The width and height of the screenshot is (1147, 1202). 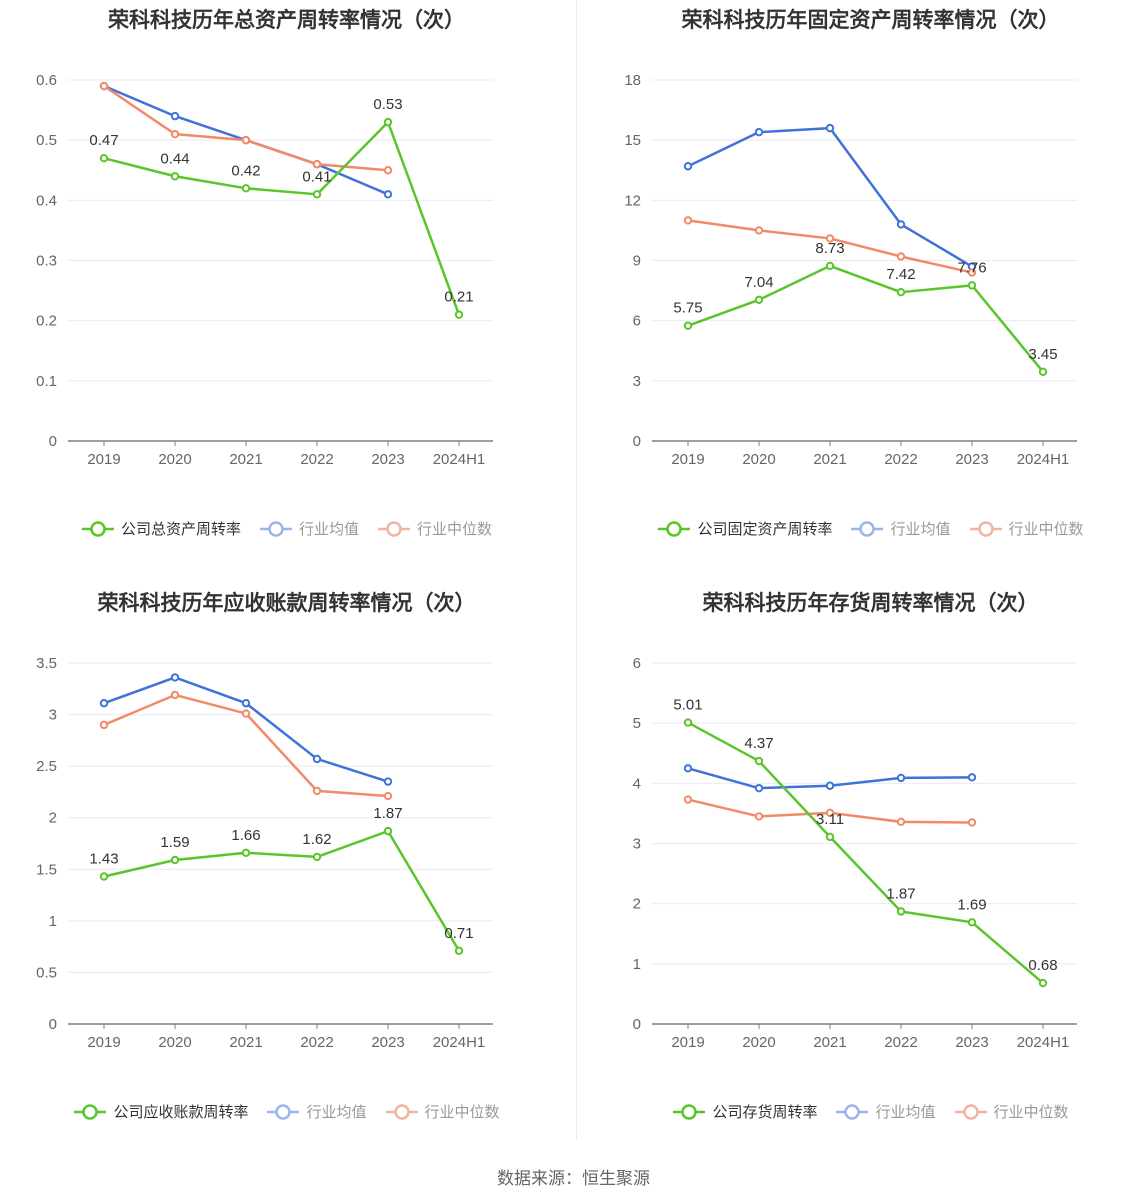 What do you see at coordinates (870, 20) in the screenshot?
I see `chart-title: 荣科科技历年固定资产周转率情况（次）` at bounding box center [870, 20].